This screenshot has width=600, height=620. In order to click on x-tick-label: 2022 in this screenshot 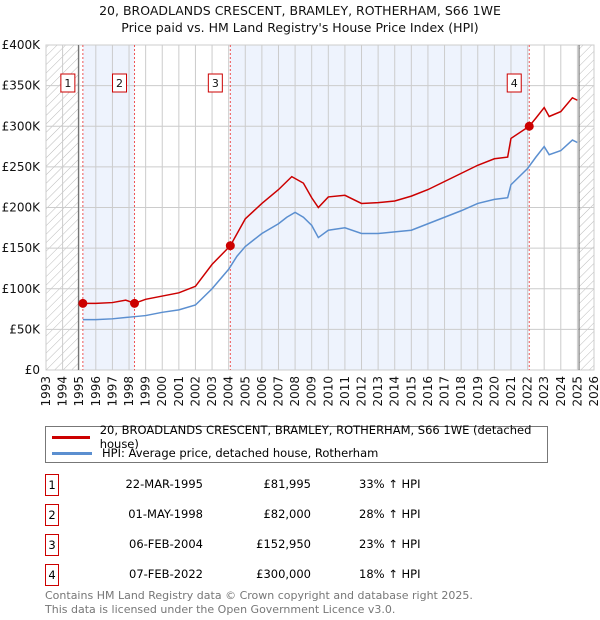, I will do `click(528, 391)`.